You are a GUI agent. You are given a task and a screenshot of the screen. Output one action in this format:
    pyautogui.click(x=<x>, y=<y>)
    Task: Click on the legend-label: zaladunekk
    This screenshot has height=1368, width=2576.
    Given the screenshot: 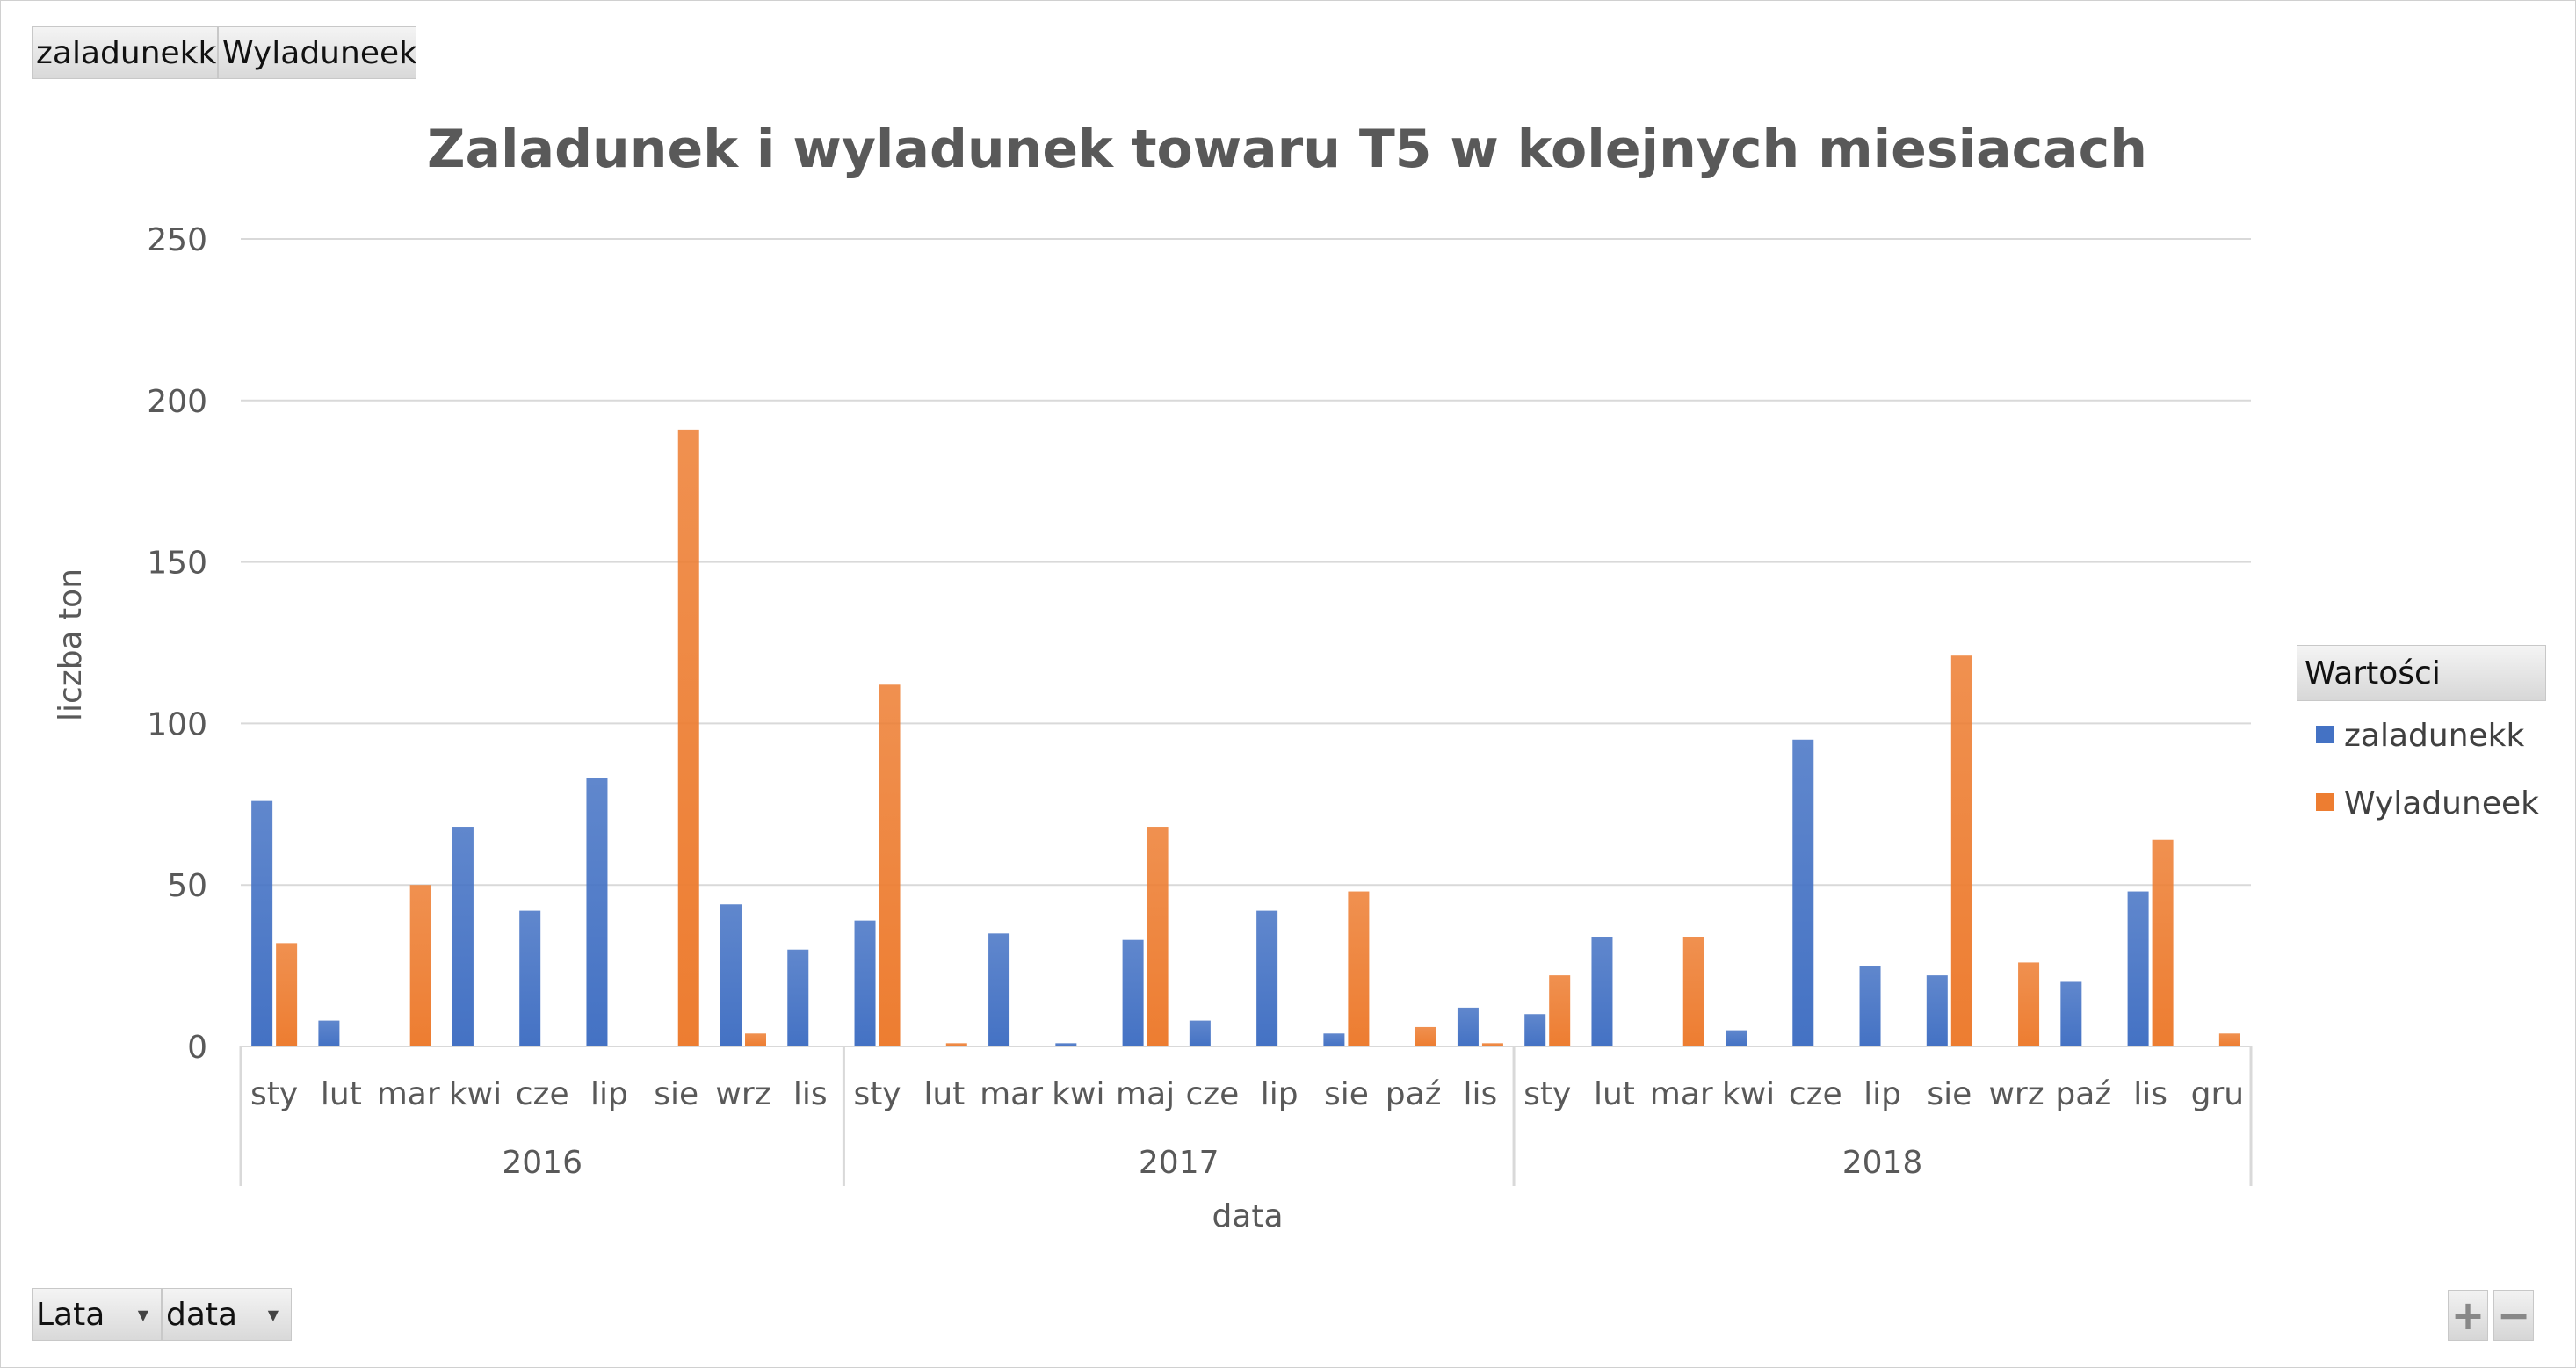 What is the action you would take?
    pyautogui.click(x=2434, y=736)
    